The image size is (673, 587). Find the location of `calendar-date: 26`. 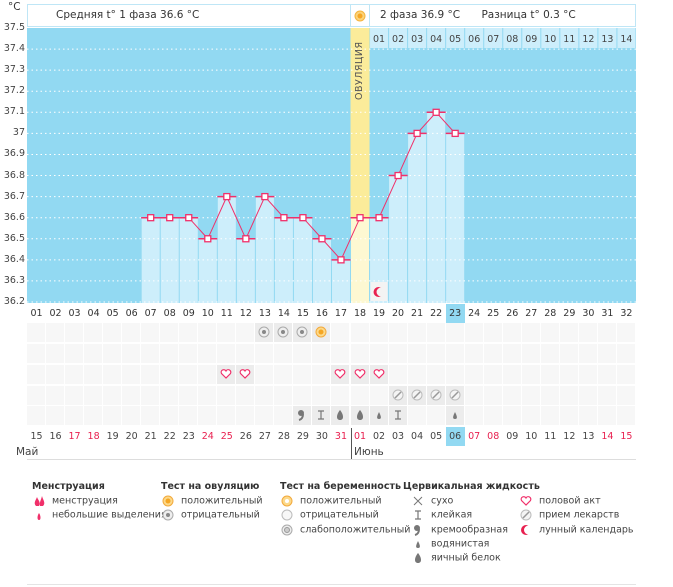

calendar-date: 26 is located at coordinates (245, 436).